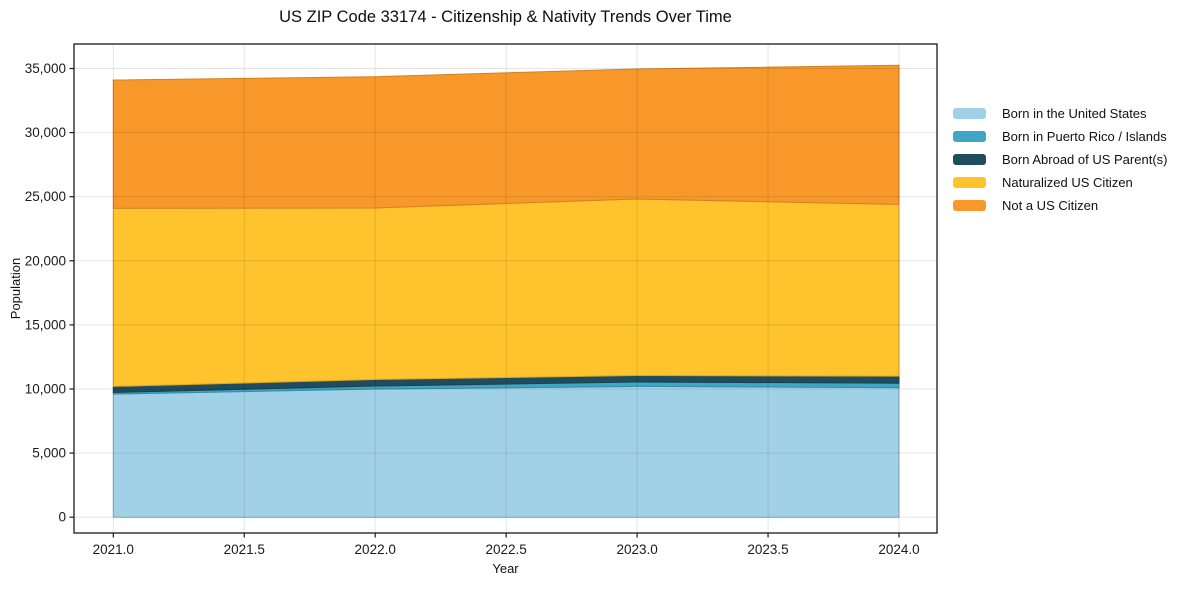  I want to click on x-tick-label: 2023.5, so click(767, 549).